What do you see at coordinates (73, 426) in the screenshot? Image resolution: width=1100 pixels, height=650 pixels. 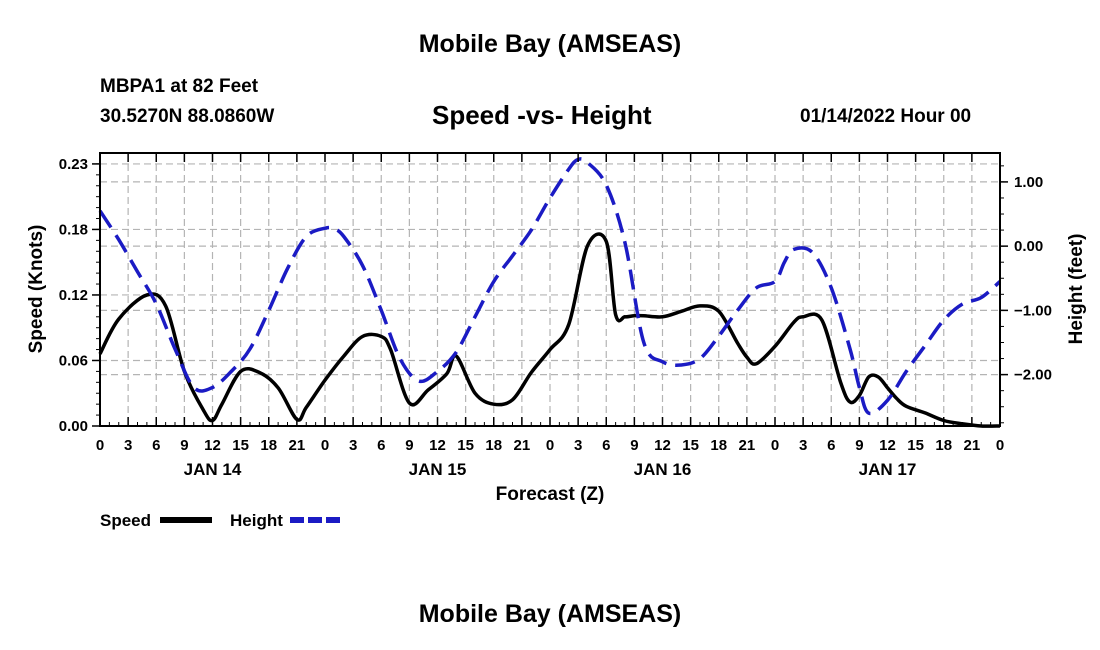 I see `y-tick-label-left: 0.00` at bounding box center [73, 426].